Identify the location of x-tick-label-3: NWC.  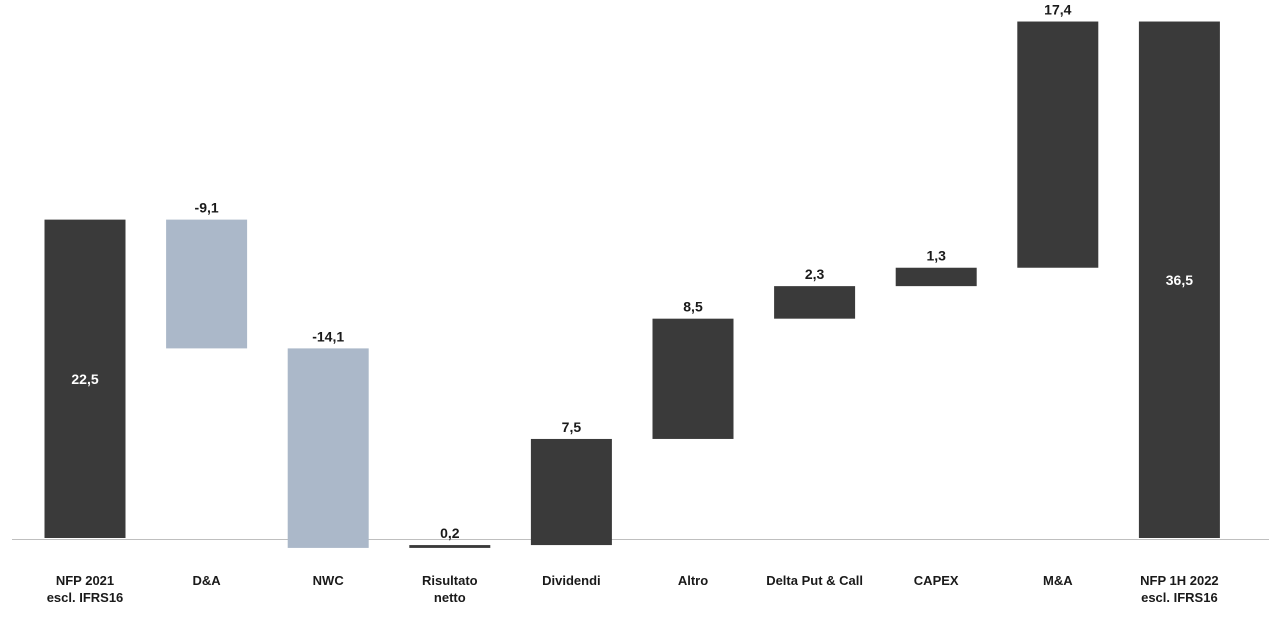
(329, 580).